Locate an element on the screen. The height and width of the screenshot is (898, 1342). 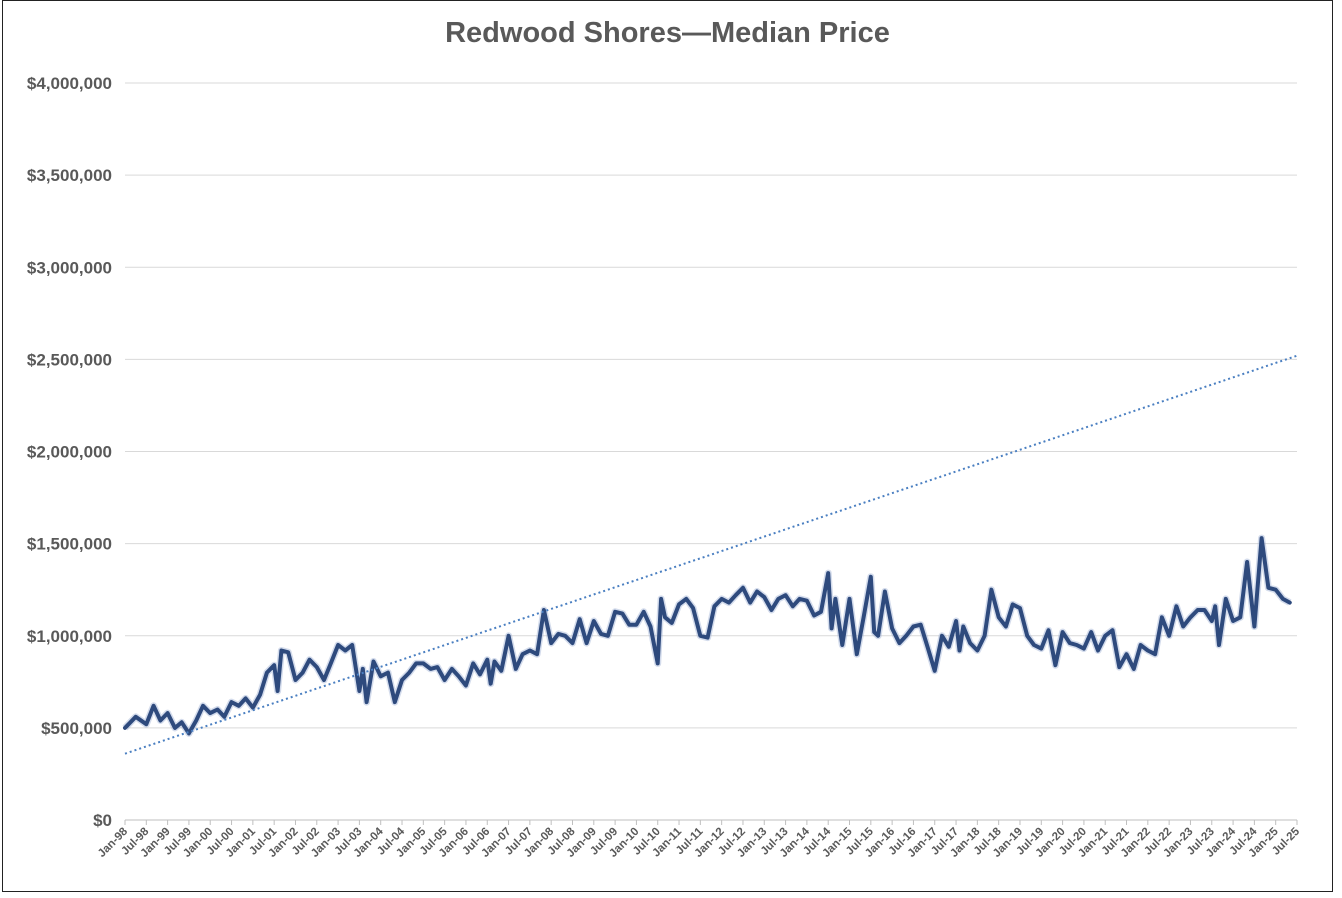
y-tick-label: $3,500,000 is located at coordinates (69, 175).